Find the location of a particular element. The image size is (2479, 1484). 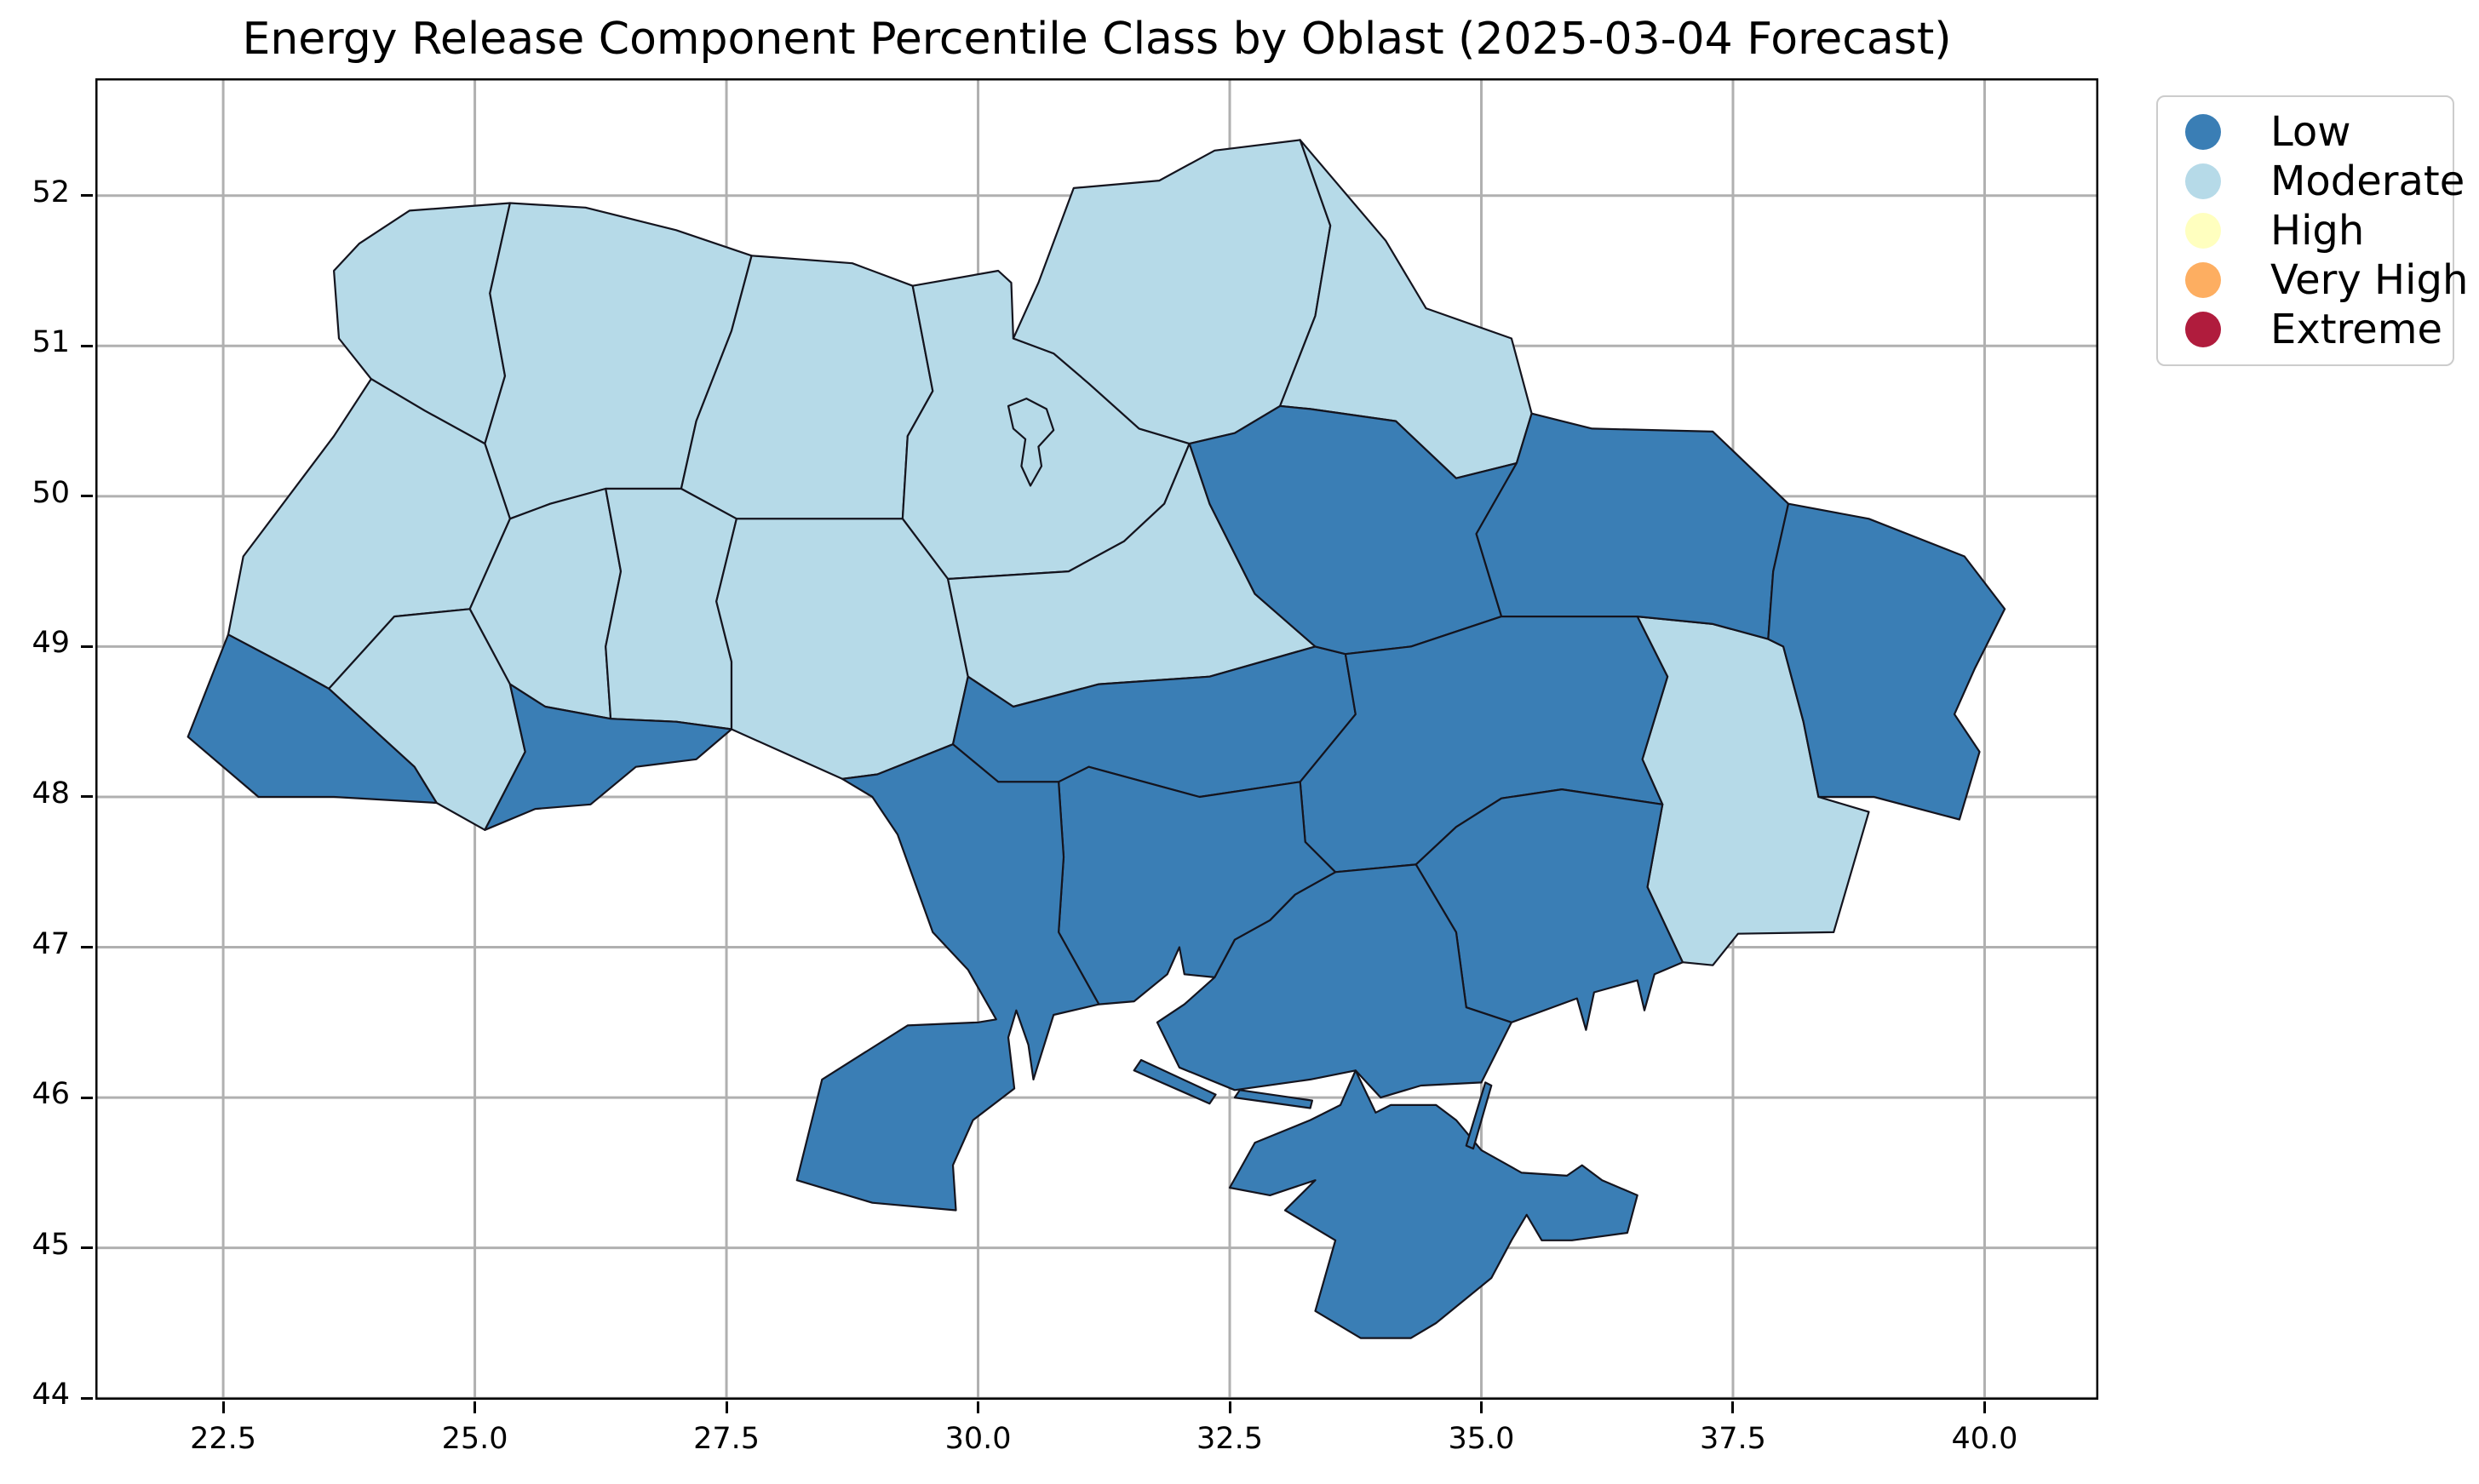

x-tick-mark-27.5 is located at coordinates (726, 1407).